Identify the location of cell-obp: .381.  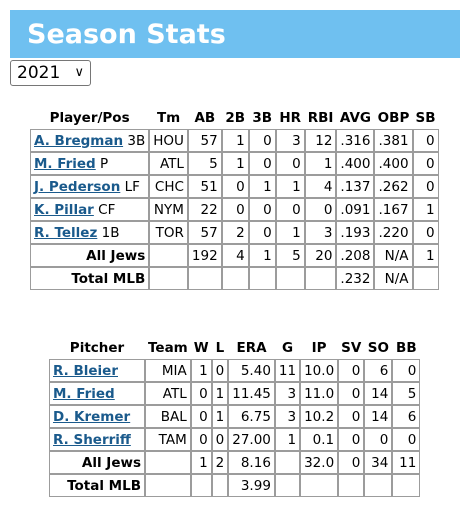
(393, 140).